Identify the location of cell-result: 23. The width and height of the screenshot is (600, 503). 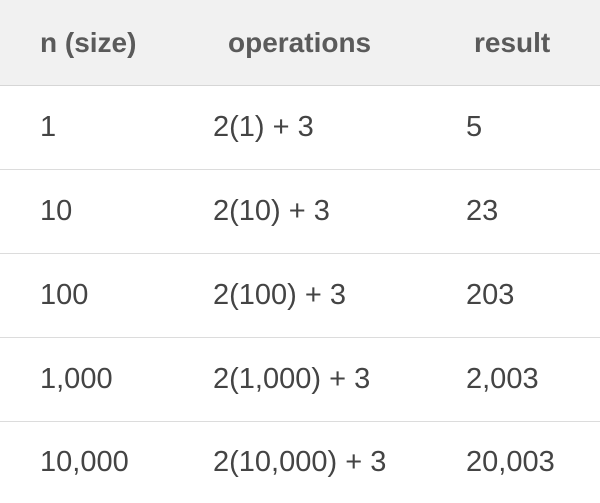
(482, 211).